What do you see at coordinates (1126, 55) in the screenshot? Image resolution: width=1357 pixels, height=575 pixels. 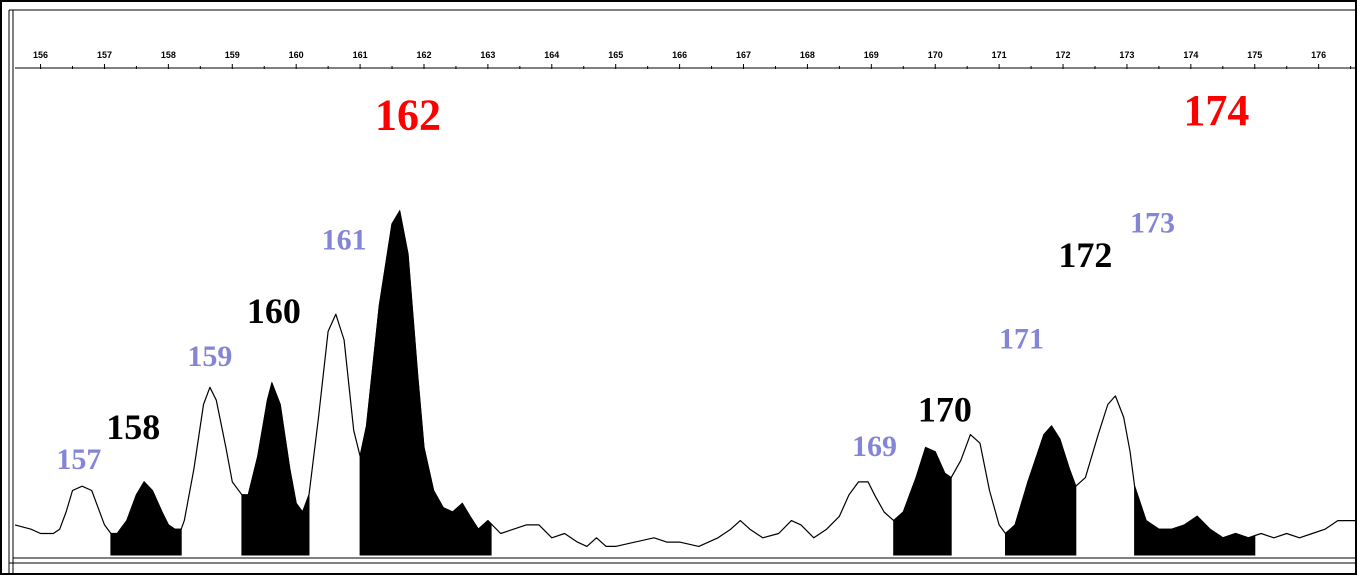 I see `x-tick-label: 173` at bounding box center [1126, 55].